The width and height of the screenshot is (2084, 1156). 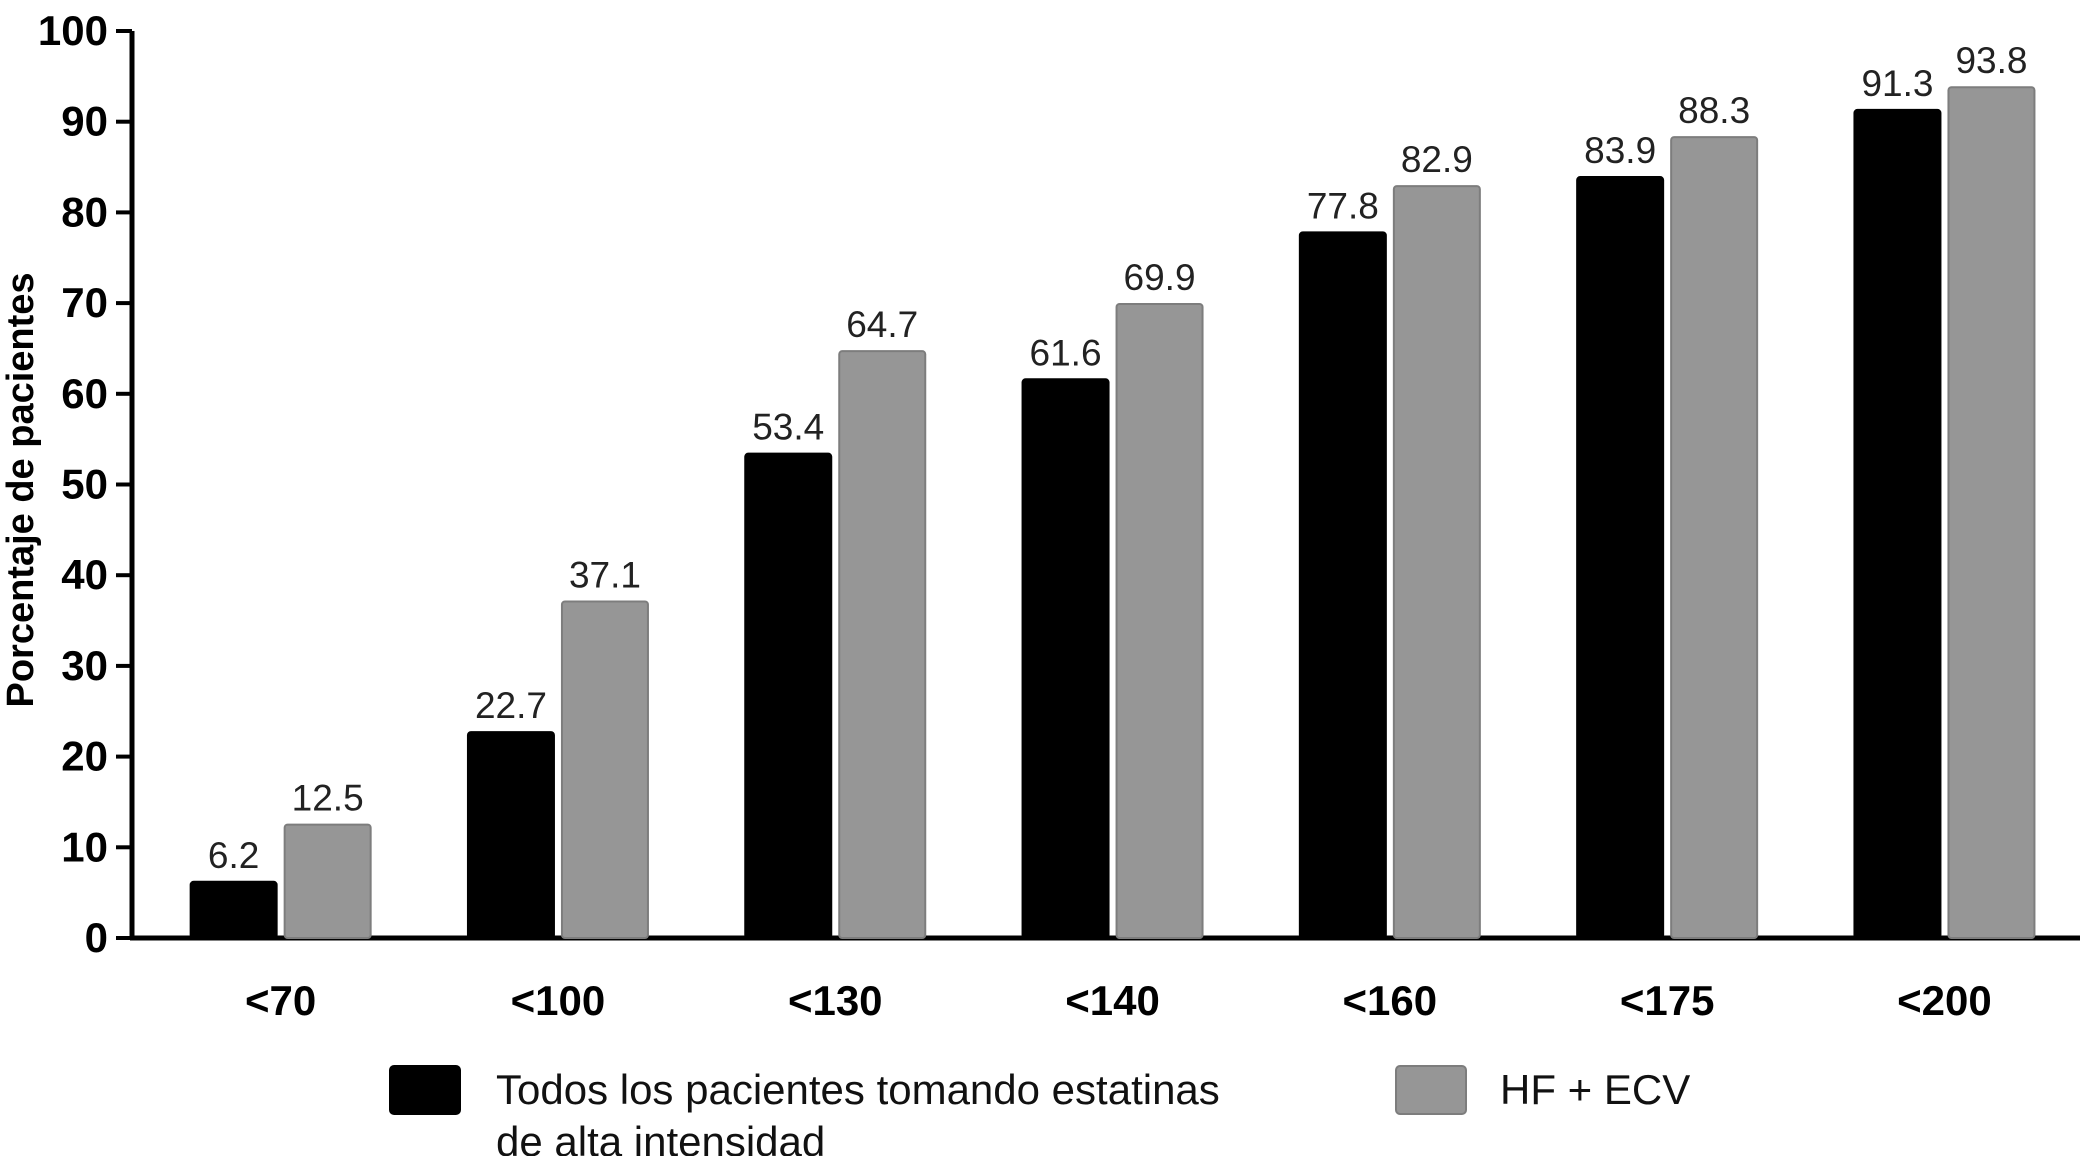 What do you see at coordinates (84, 393) in the screenshot?
I see `y-tick-label: 60` at bounding box center [84, 393].